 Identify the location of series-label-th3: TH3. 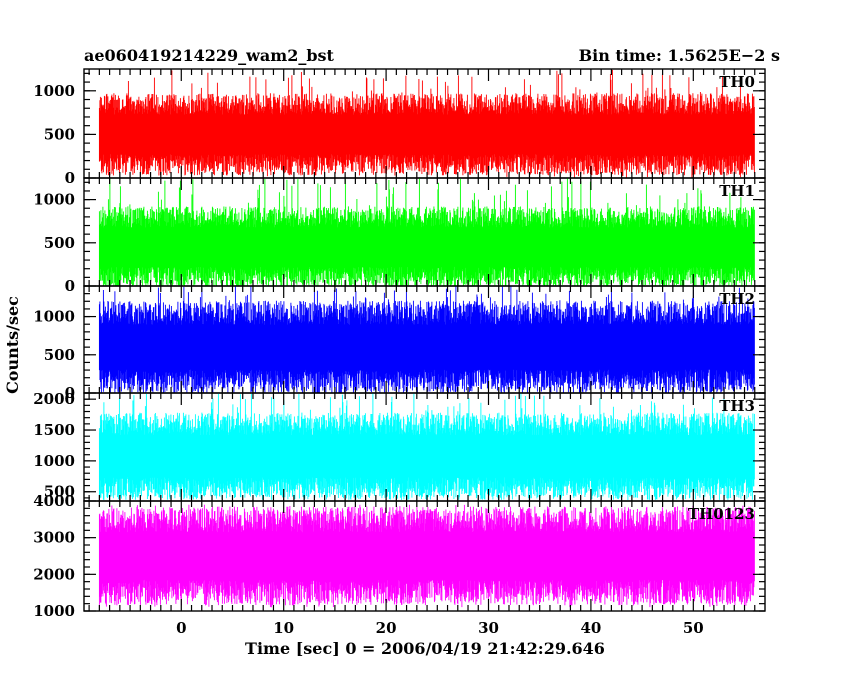
(737, 406).